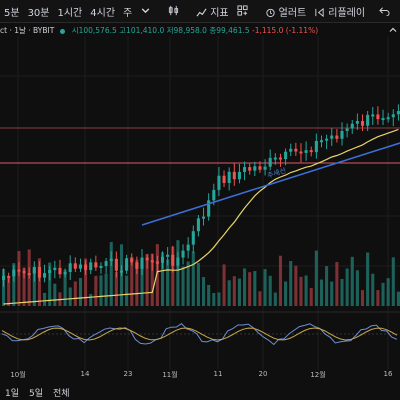  What do you see at coordinates (276, 173) in the screenshot?
I see `trendline-label: 추세선` at bounding box center [276, 173].